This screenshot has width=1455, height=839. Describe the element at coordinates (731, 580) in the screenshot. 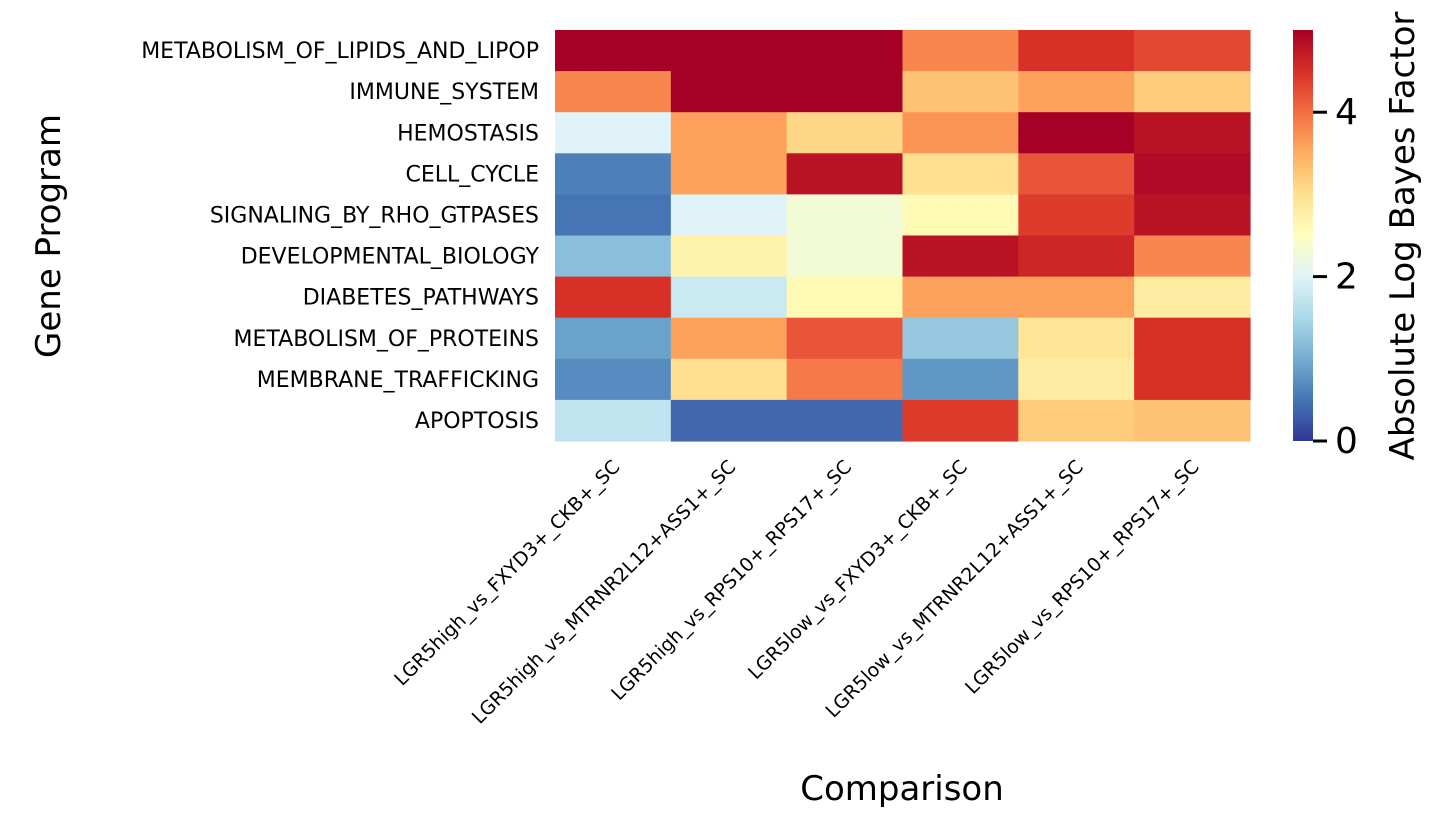

I see `column-label: LGR5high_vs_RPS10+_RPS17+_SC` at that location.